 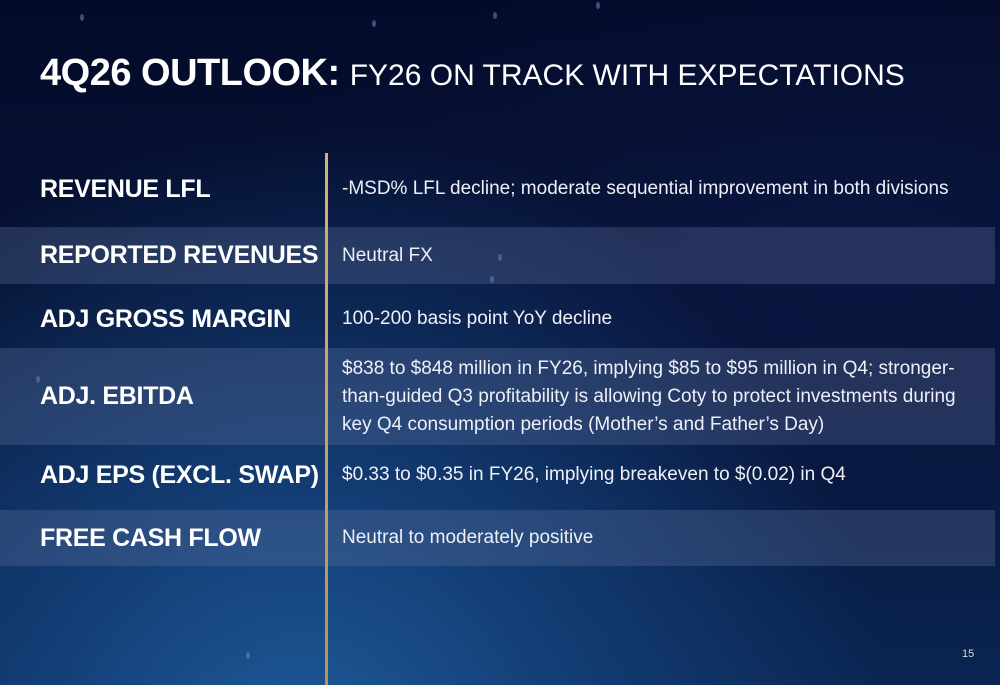 What do you see at coordinates (968, 654) in the screenshot?
I see `page-number: 15` at bounding box center [968, 654].